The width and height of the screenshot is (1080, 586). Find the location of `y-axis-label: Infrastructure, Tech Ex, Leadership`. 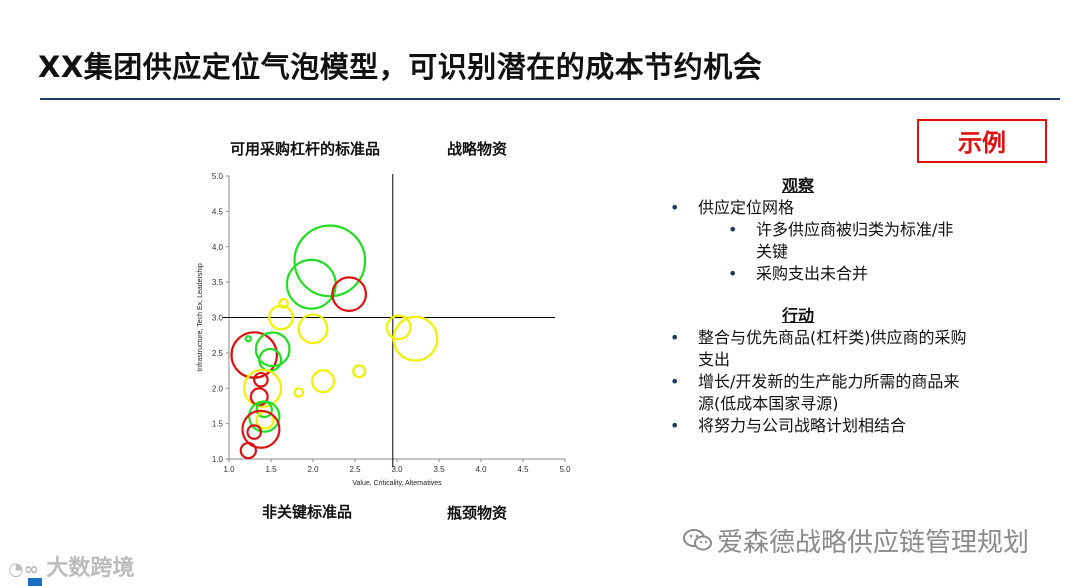

y-axis-label: Infrastructure, Tech Ex, Leadership is located at coordinates (200, 317).